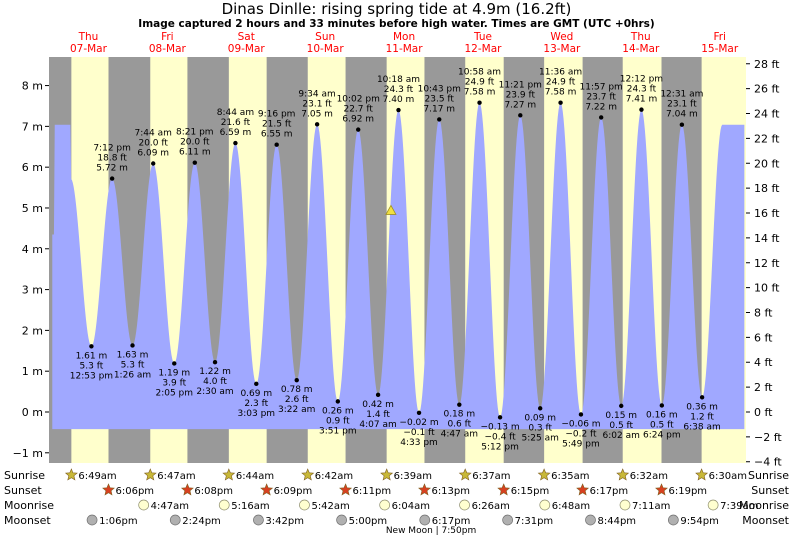 The width and height of the screenshot is (793, 538). I want to click on current-tide-marker, so click(391, 209).